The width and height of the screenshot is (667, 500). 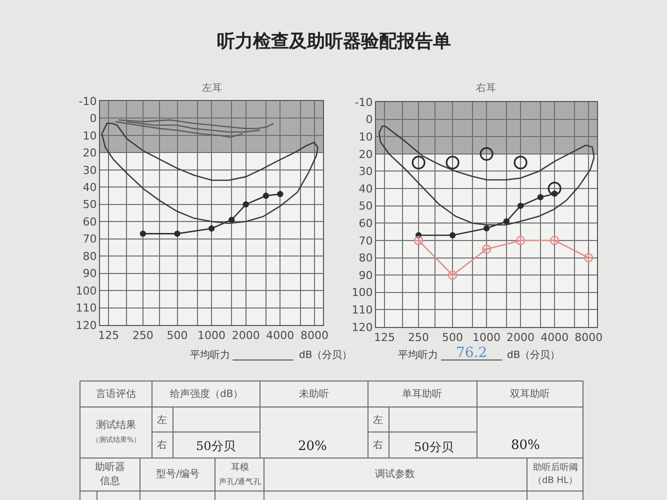 I want to click on text: 听力检查及助听器验配报告单, so click(x=334, y=41).